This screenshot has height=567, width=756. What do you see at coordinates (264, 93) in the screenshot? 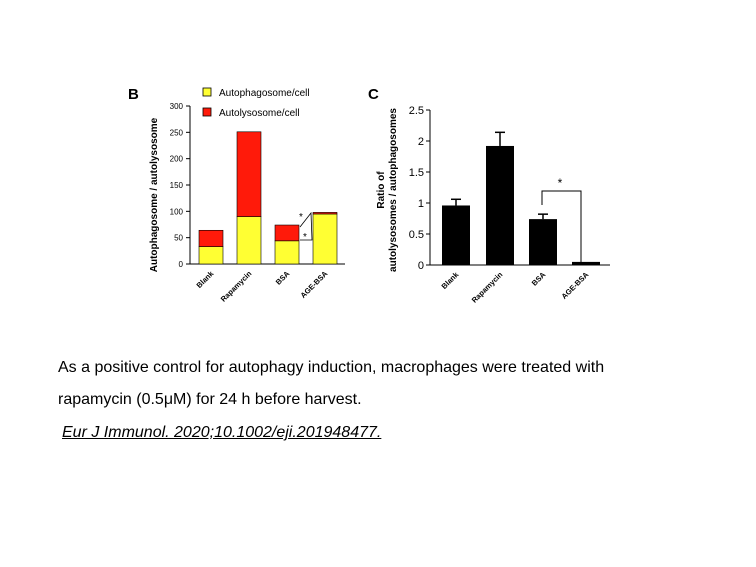
I see `legend-label-b: Autophagosome/cell` at bounding box center [264, 93].